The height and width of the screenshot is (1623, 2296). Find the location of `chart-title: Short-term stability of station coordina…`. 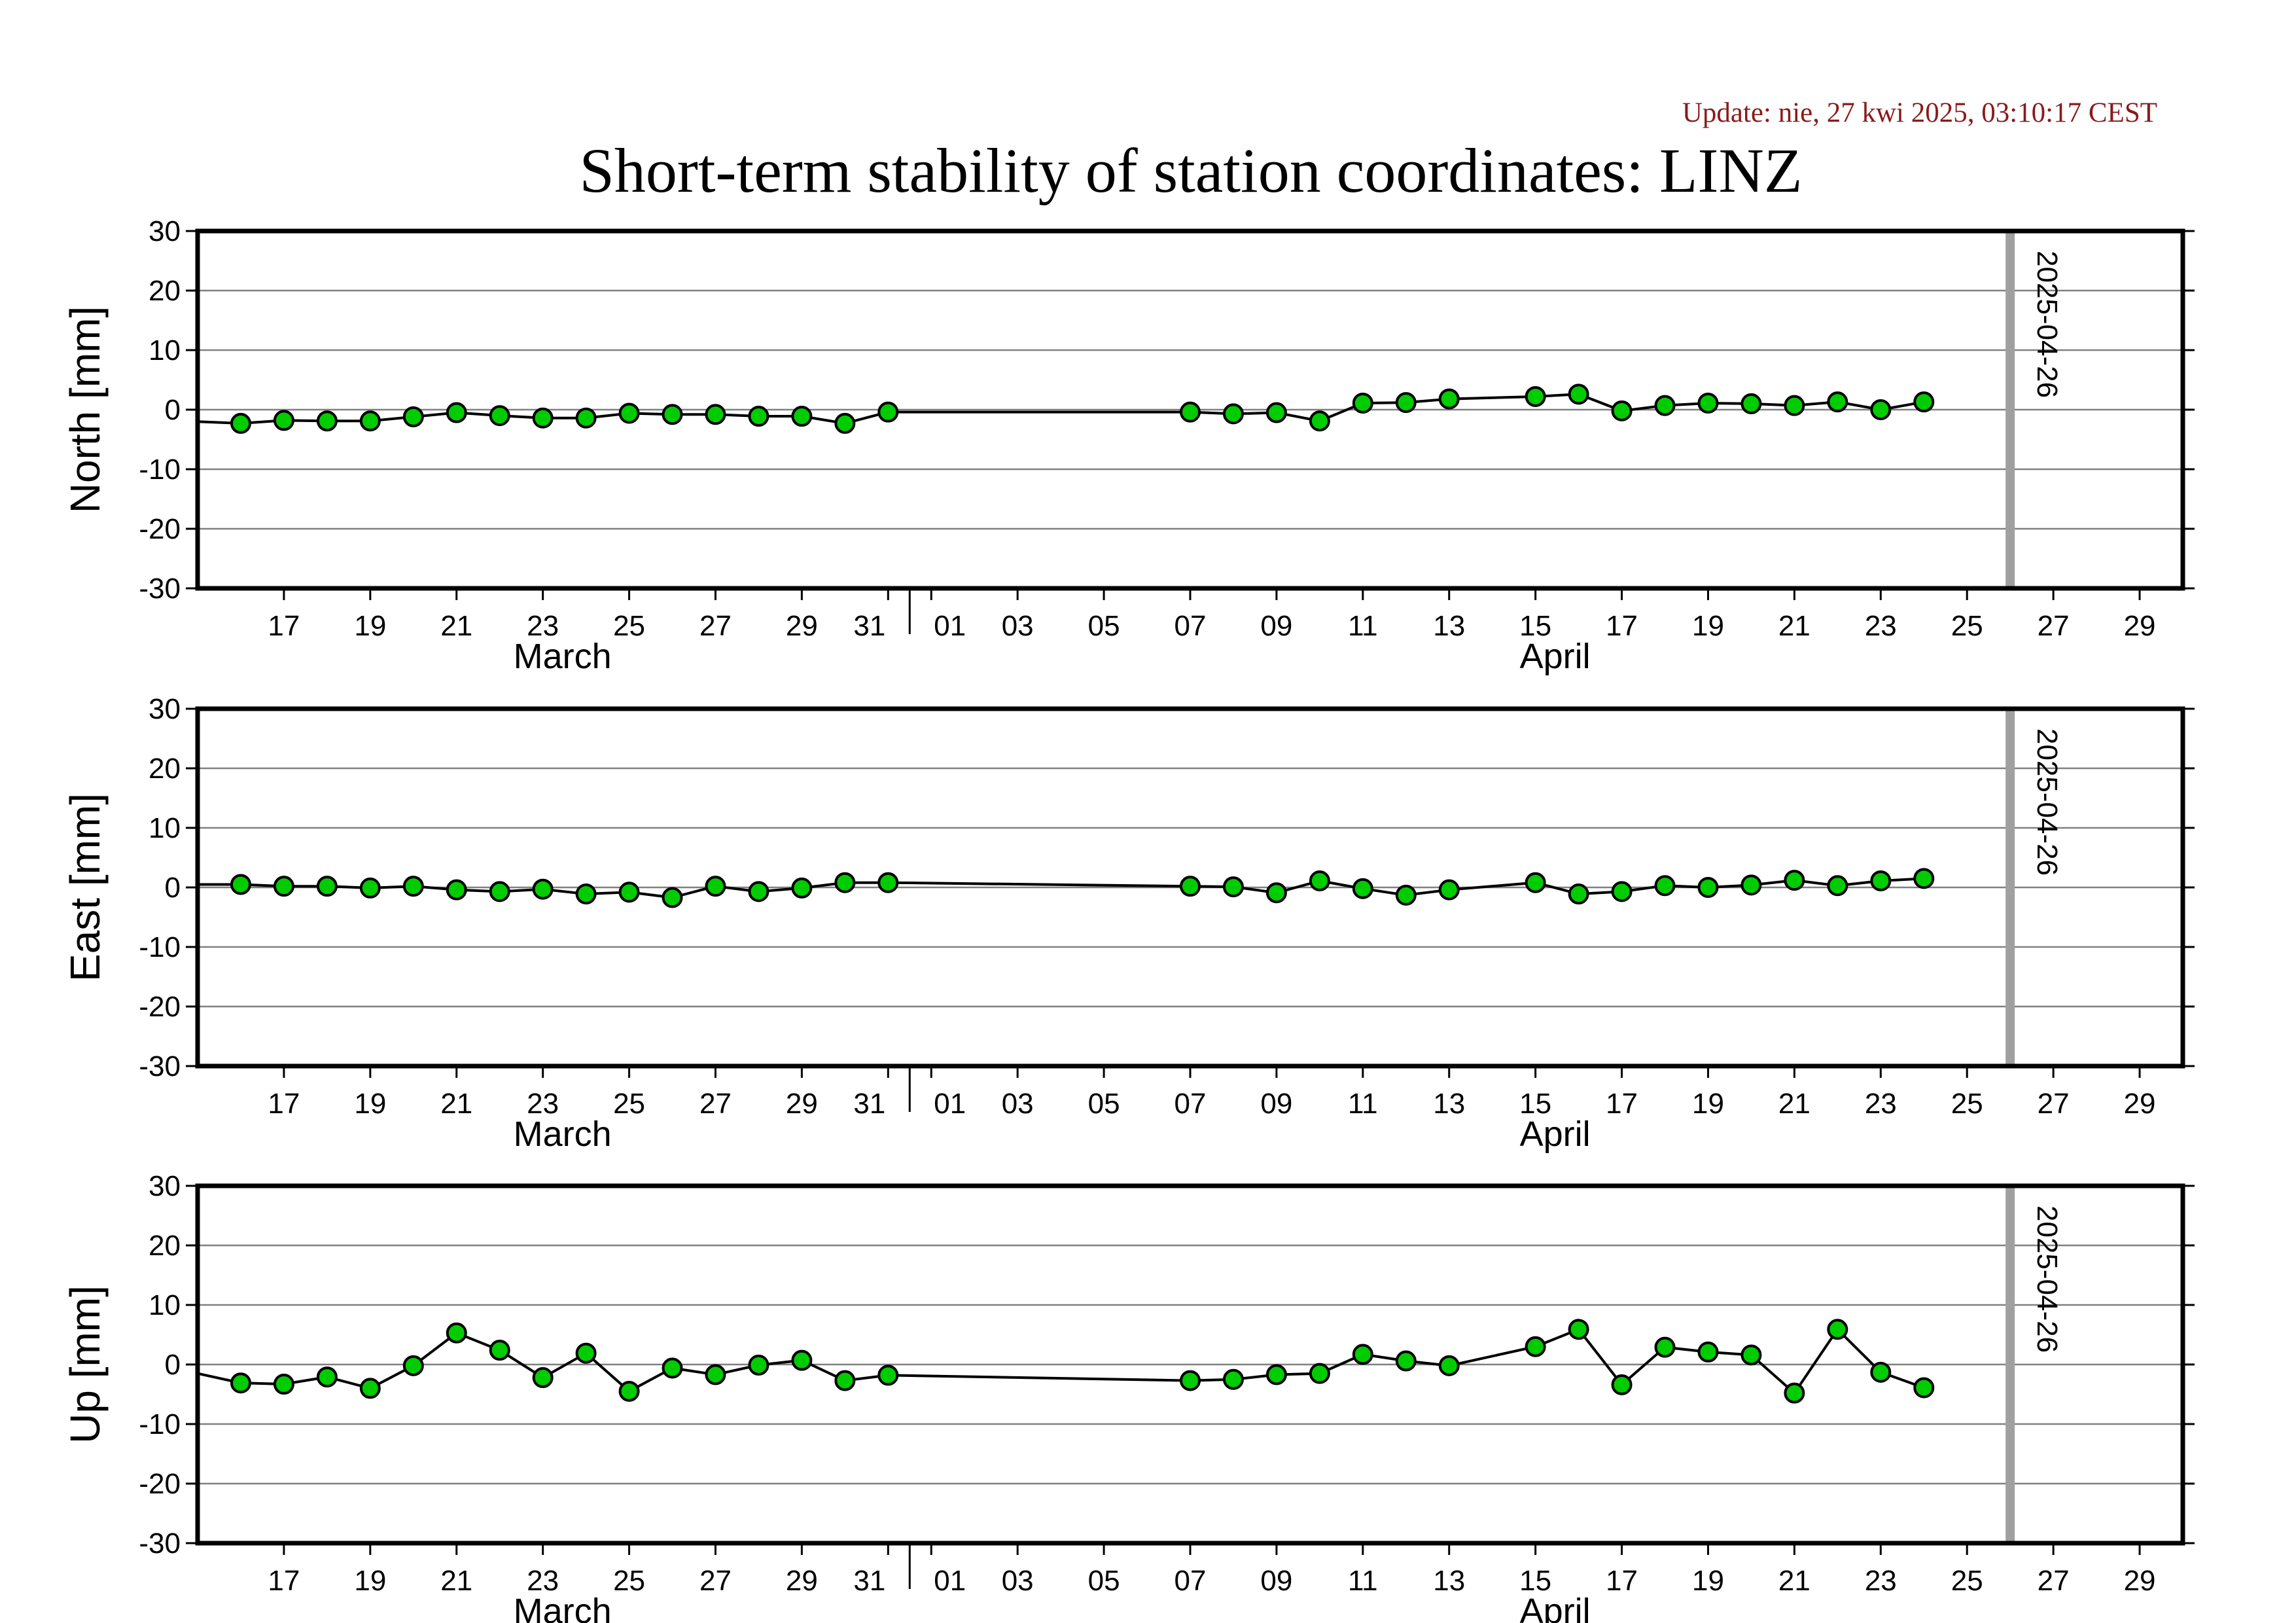

chart-title: Short-term stability of station coordina… is located at coordinates (1191, 170).